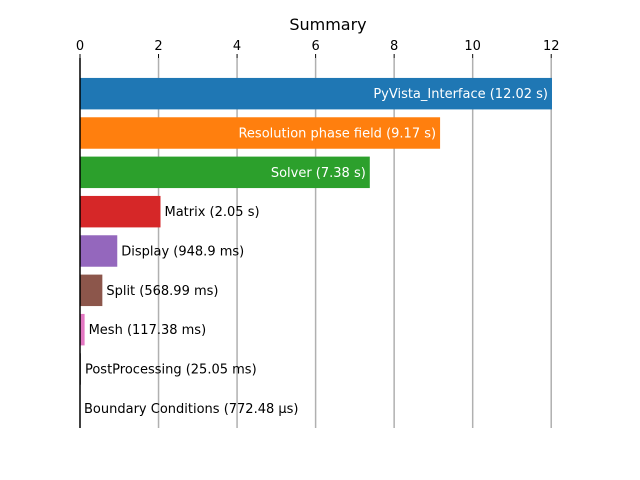  What do you see at coordinates (318, 173) in the screenshot?
I see `bar-label-solver: Solver (7.38 s)` at bounding box center [318, 173].